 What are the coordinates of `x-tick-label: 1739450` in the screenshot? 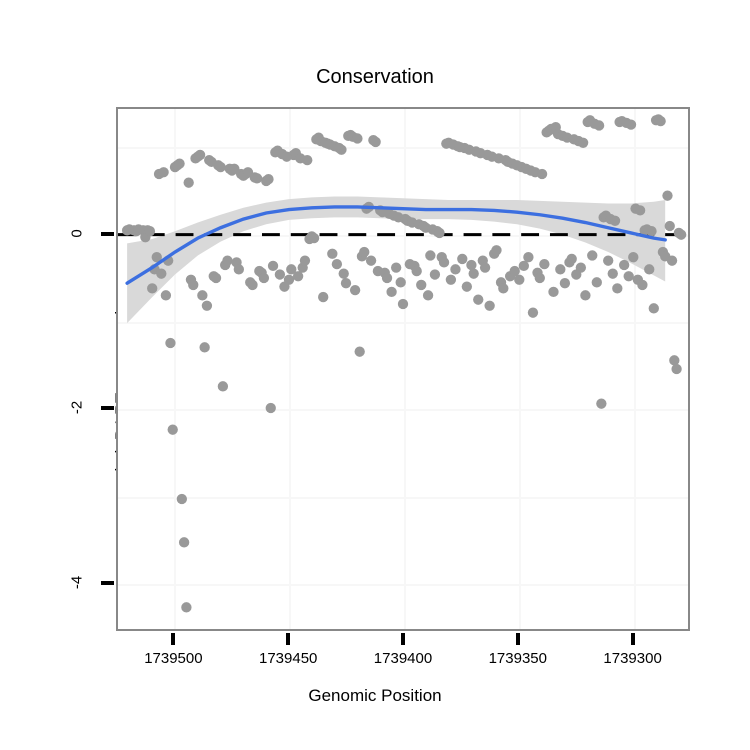 It's located at (288, 658).